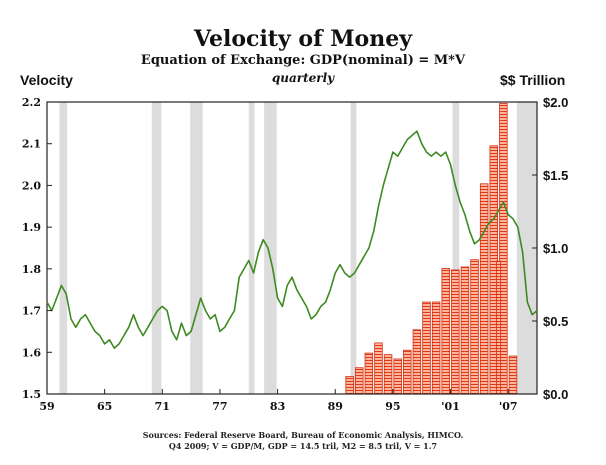 The height and width of the screenshot is (465, 606). What do you see at coordinates (277, 406) in the screenshot?
I see `x-tick-label: 83` at bounding box center [277, 406].